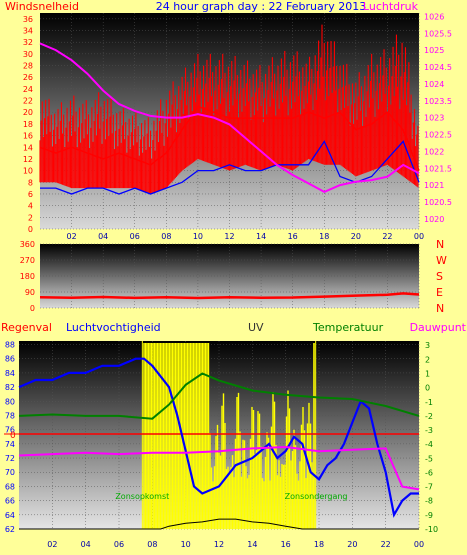 This screenshot has width=467, height=555. Describe the element at coordinates (28, 89) in the screenshot. I see `y-tick-label: 24` at that location.